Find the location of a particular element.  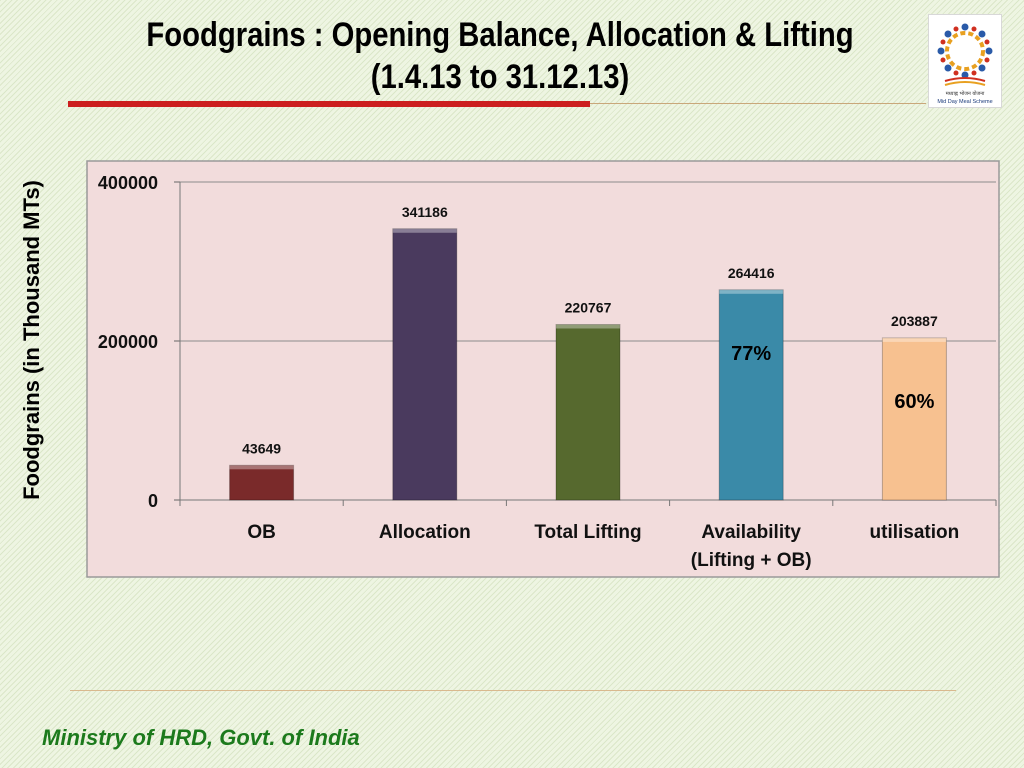

y-tick-label: 200000 is located at coordinates (128, 342).